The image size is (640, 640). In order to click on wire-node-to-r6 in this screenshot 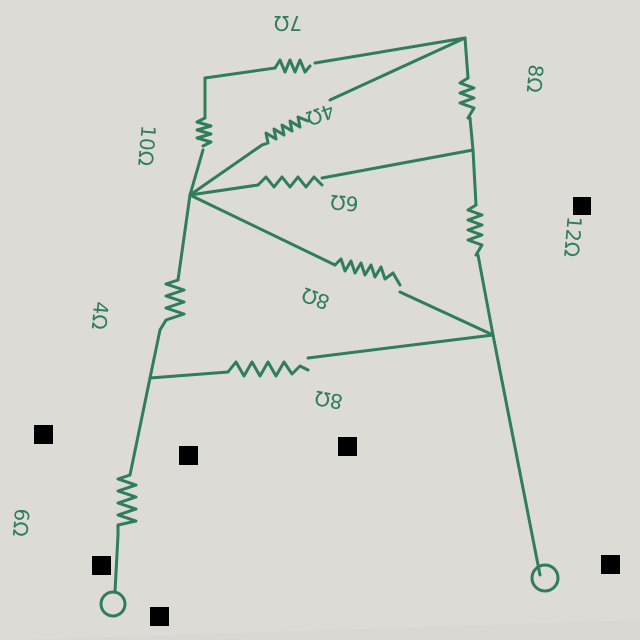, I will do `click(224, 190)`.